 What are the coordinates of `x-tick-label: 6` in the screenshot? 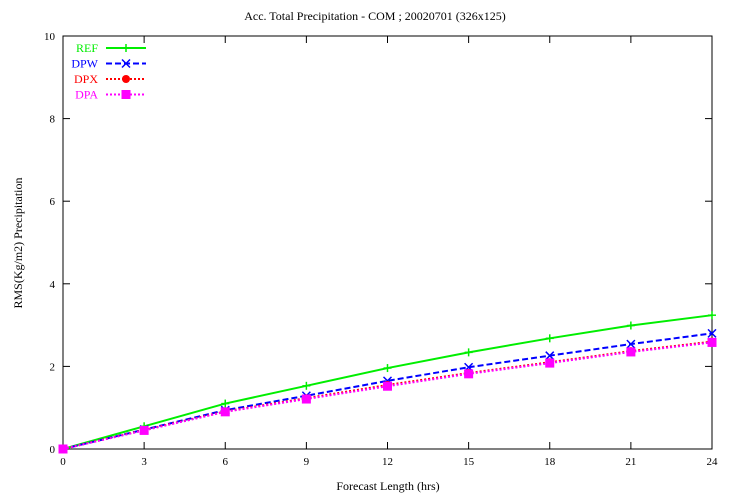 It's located at (226, 462).